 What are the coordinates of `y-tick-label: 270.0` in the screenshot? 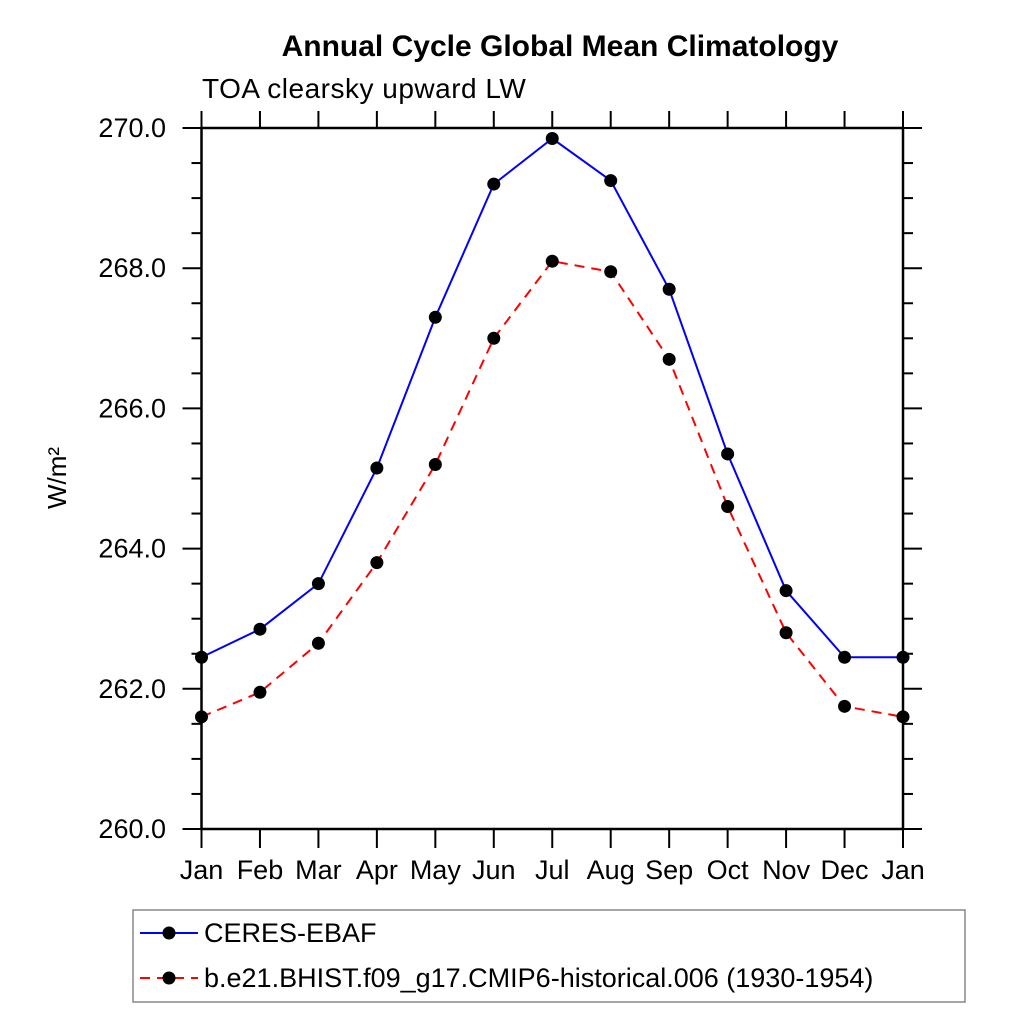 It's located at (132, 128).